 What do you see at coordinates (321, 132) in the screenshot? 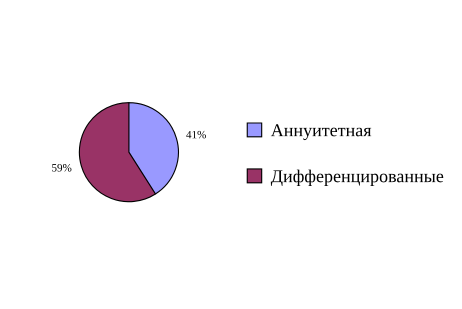
I see `legend-label: Аннуитетная` at bounding box center [321, 132].